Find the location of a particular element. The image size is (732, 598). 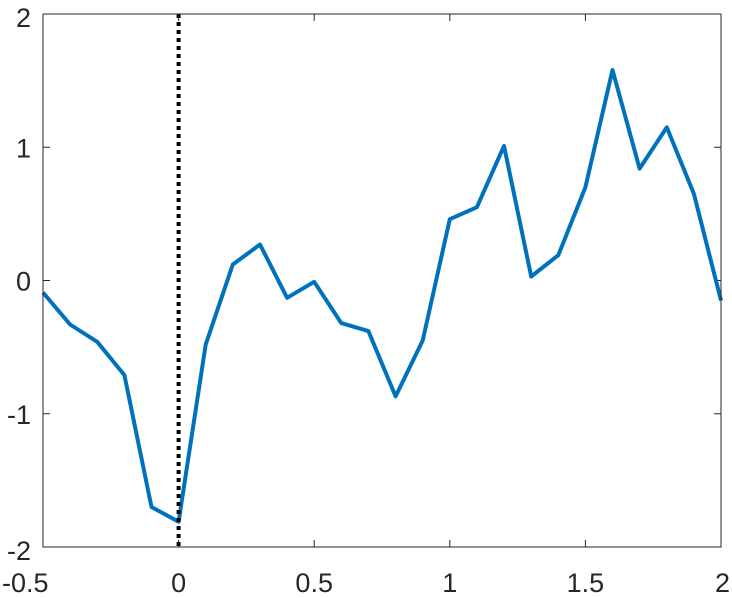

y-tick-label: 1 is located at coordinates (23, 148).